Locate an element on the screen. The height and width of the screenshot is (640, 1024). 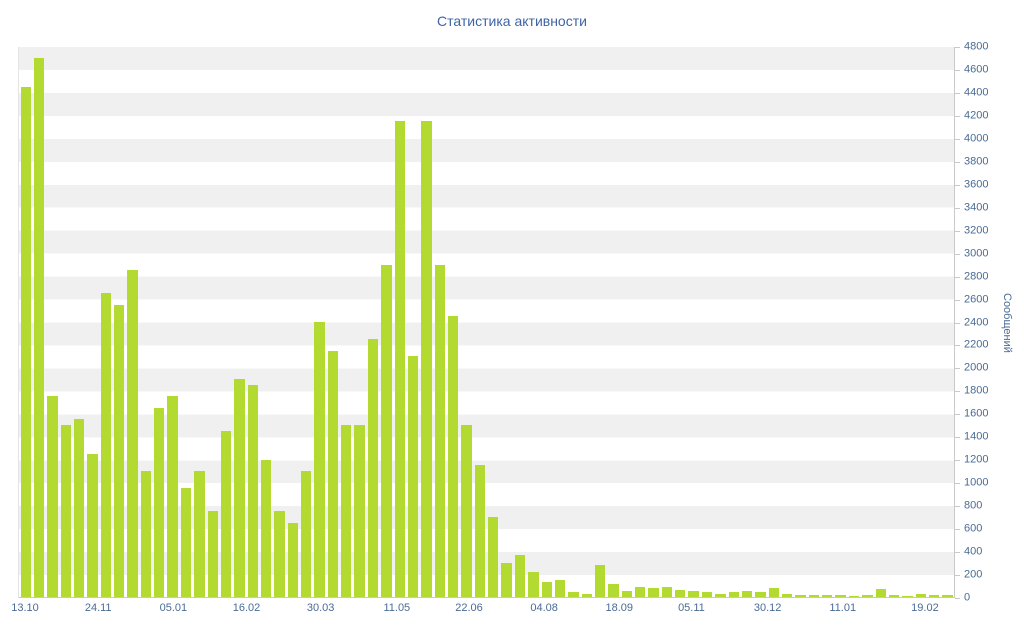
y-tick-label: 4000 is located at coordinates (976, 138).